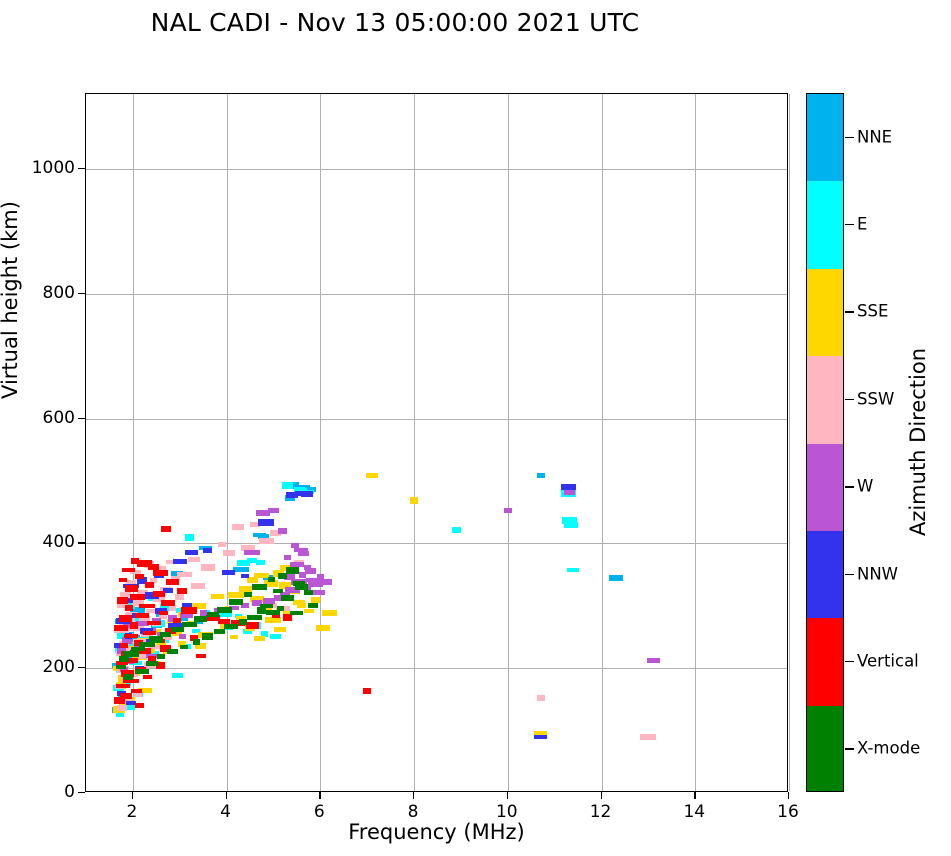  What do you see at coordinates (889, 748) in the screenshot?
I see `colorbar-label-x-mode: X-mode` at bounding box center [889, 748].